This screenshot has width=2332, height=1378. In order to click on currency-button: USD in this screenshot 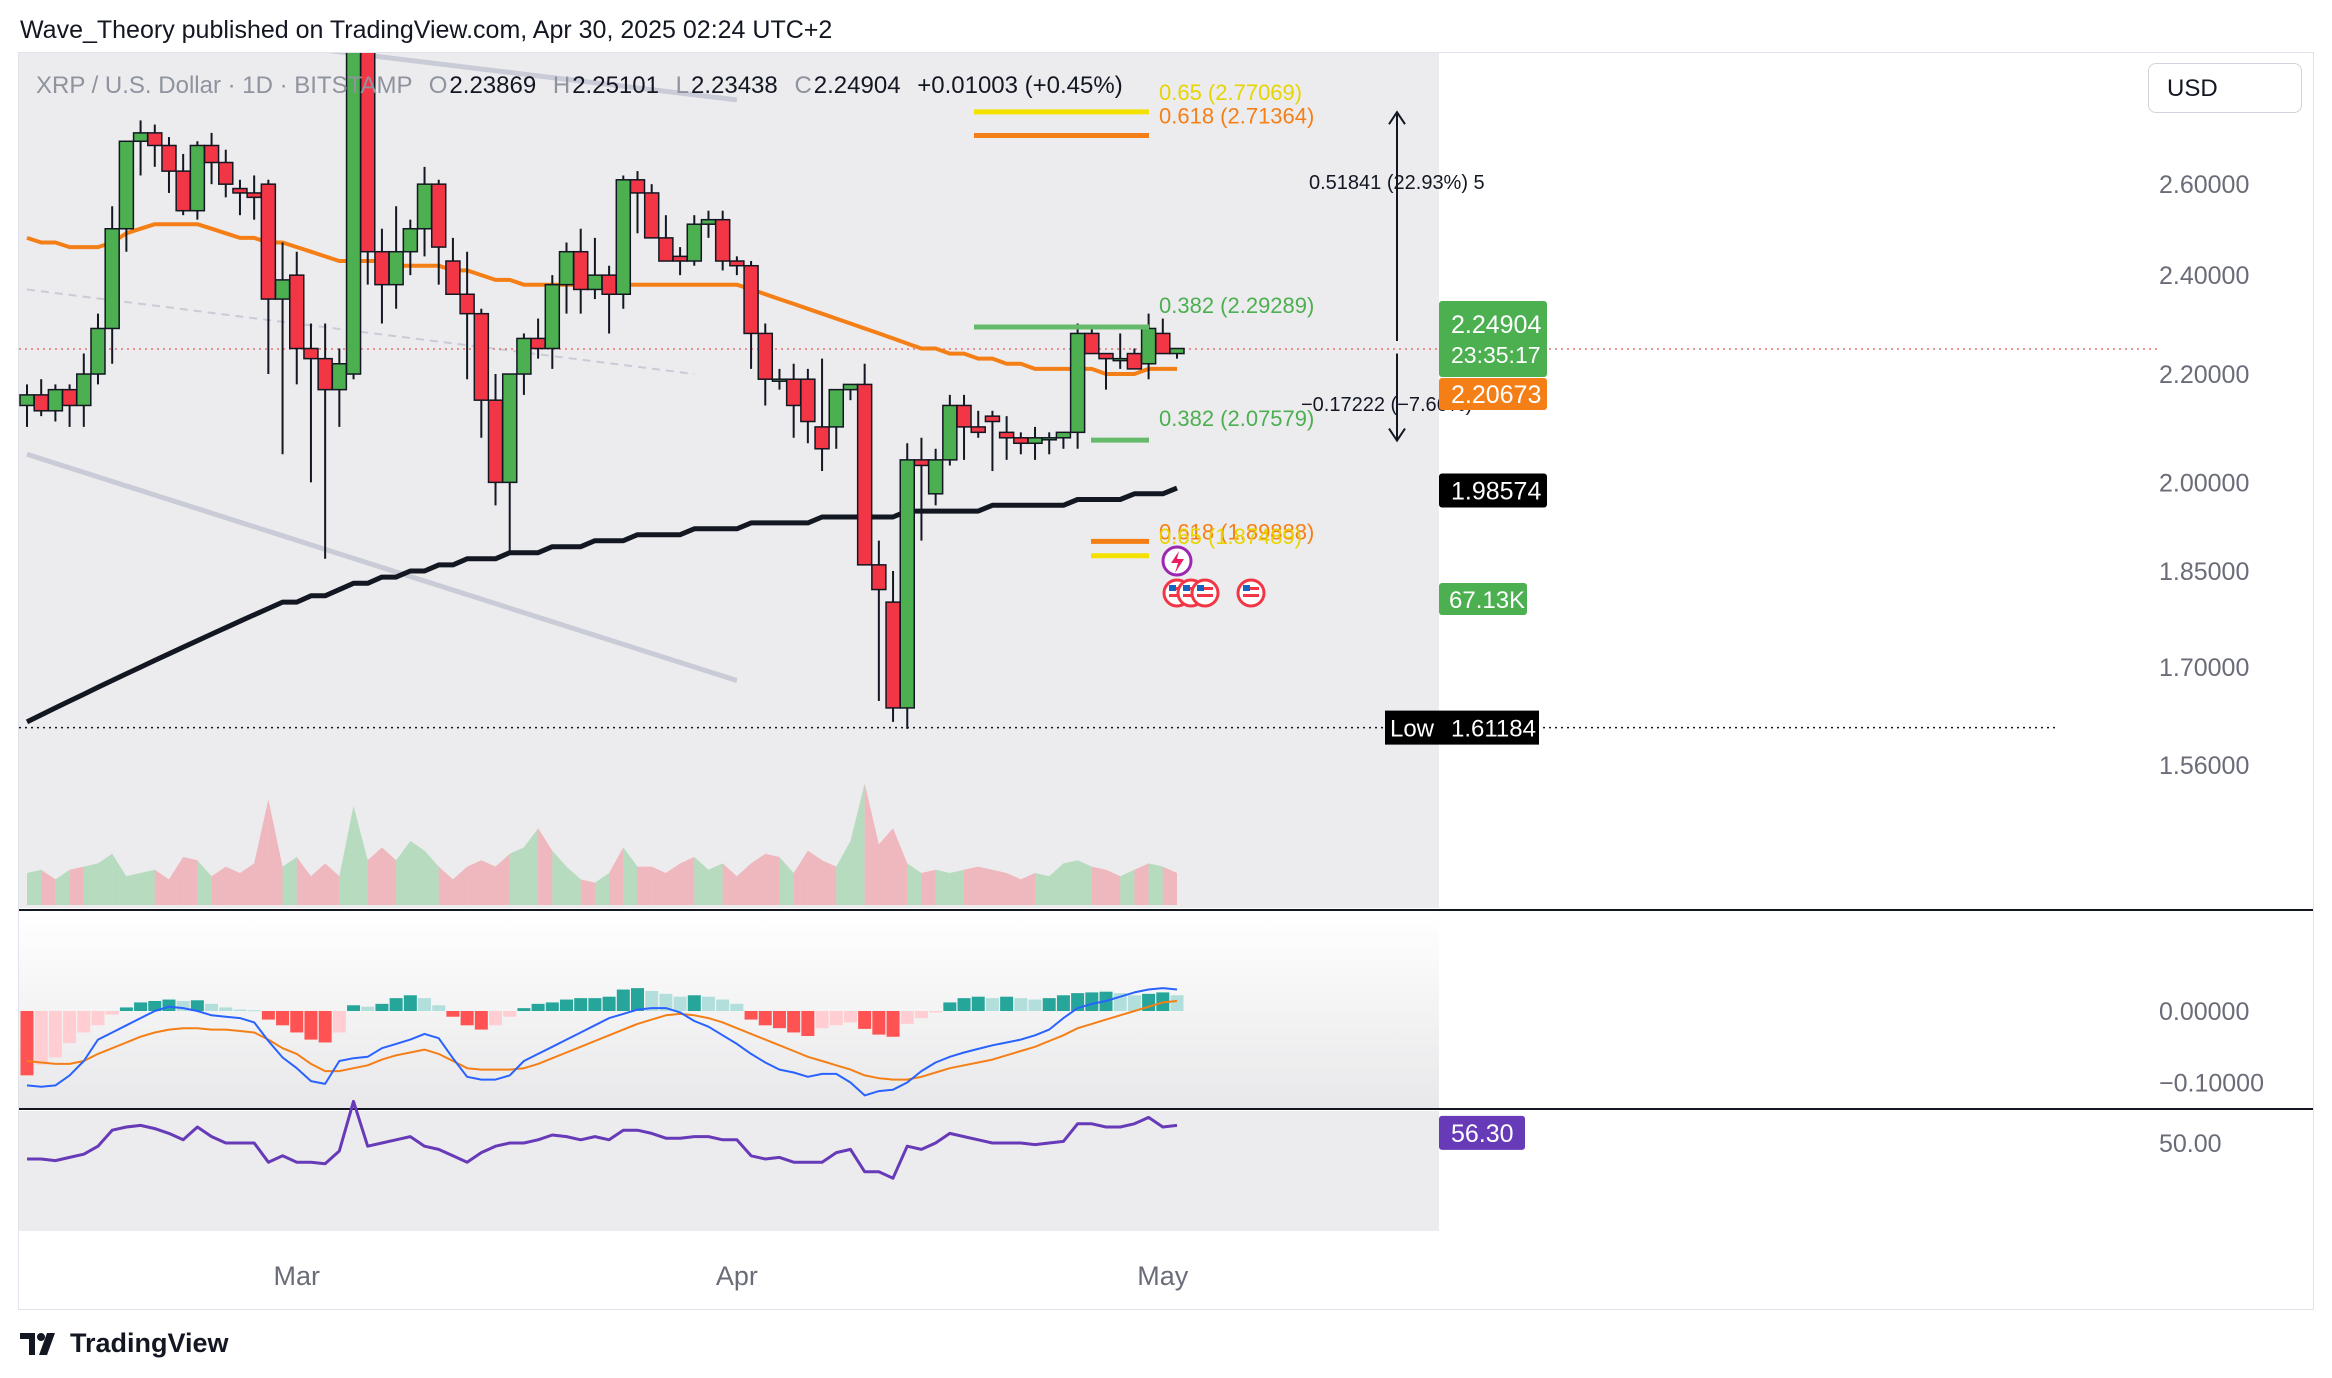, I will do `click(2225, 88)`.